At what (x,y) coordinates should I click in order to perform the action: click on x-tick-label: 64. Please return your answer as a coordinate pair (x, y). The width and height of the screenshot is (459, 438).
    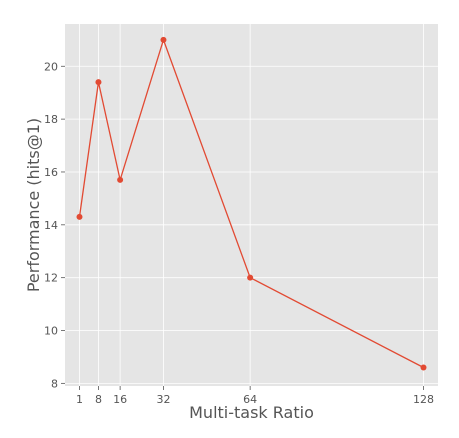
    Looking at the image, I should click on (250, 399).